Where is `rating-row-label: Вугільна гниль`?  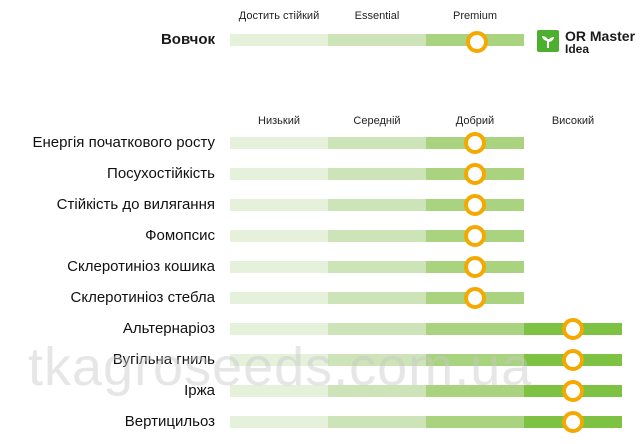
rating-row-label: Вугільна гниль is located at coordinates (163, 359).